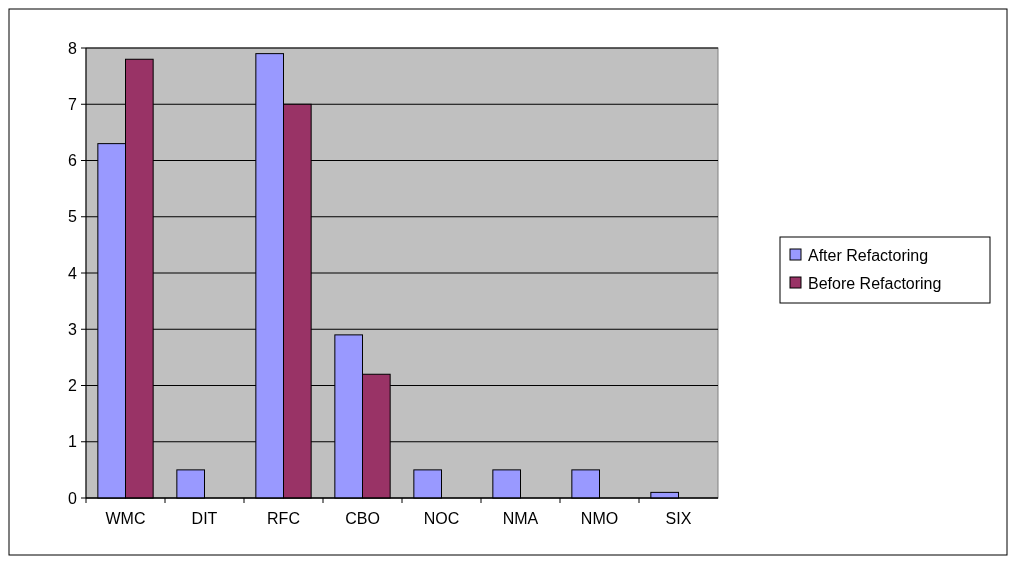 This screenshot has height=563, width=1010. What do you see at coordinates (204, 518) in the screenshot?
I see `x-tick-label: DIT` at bounding box center [204, 518].